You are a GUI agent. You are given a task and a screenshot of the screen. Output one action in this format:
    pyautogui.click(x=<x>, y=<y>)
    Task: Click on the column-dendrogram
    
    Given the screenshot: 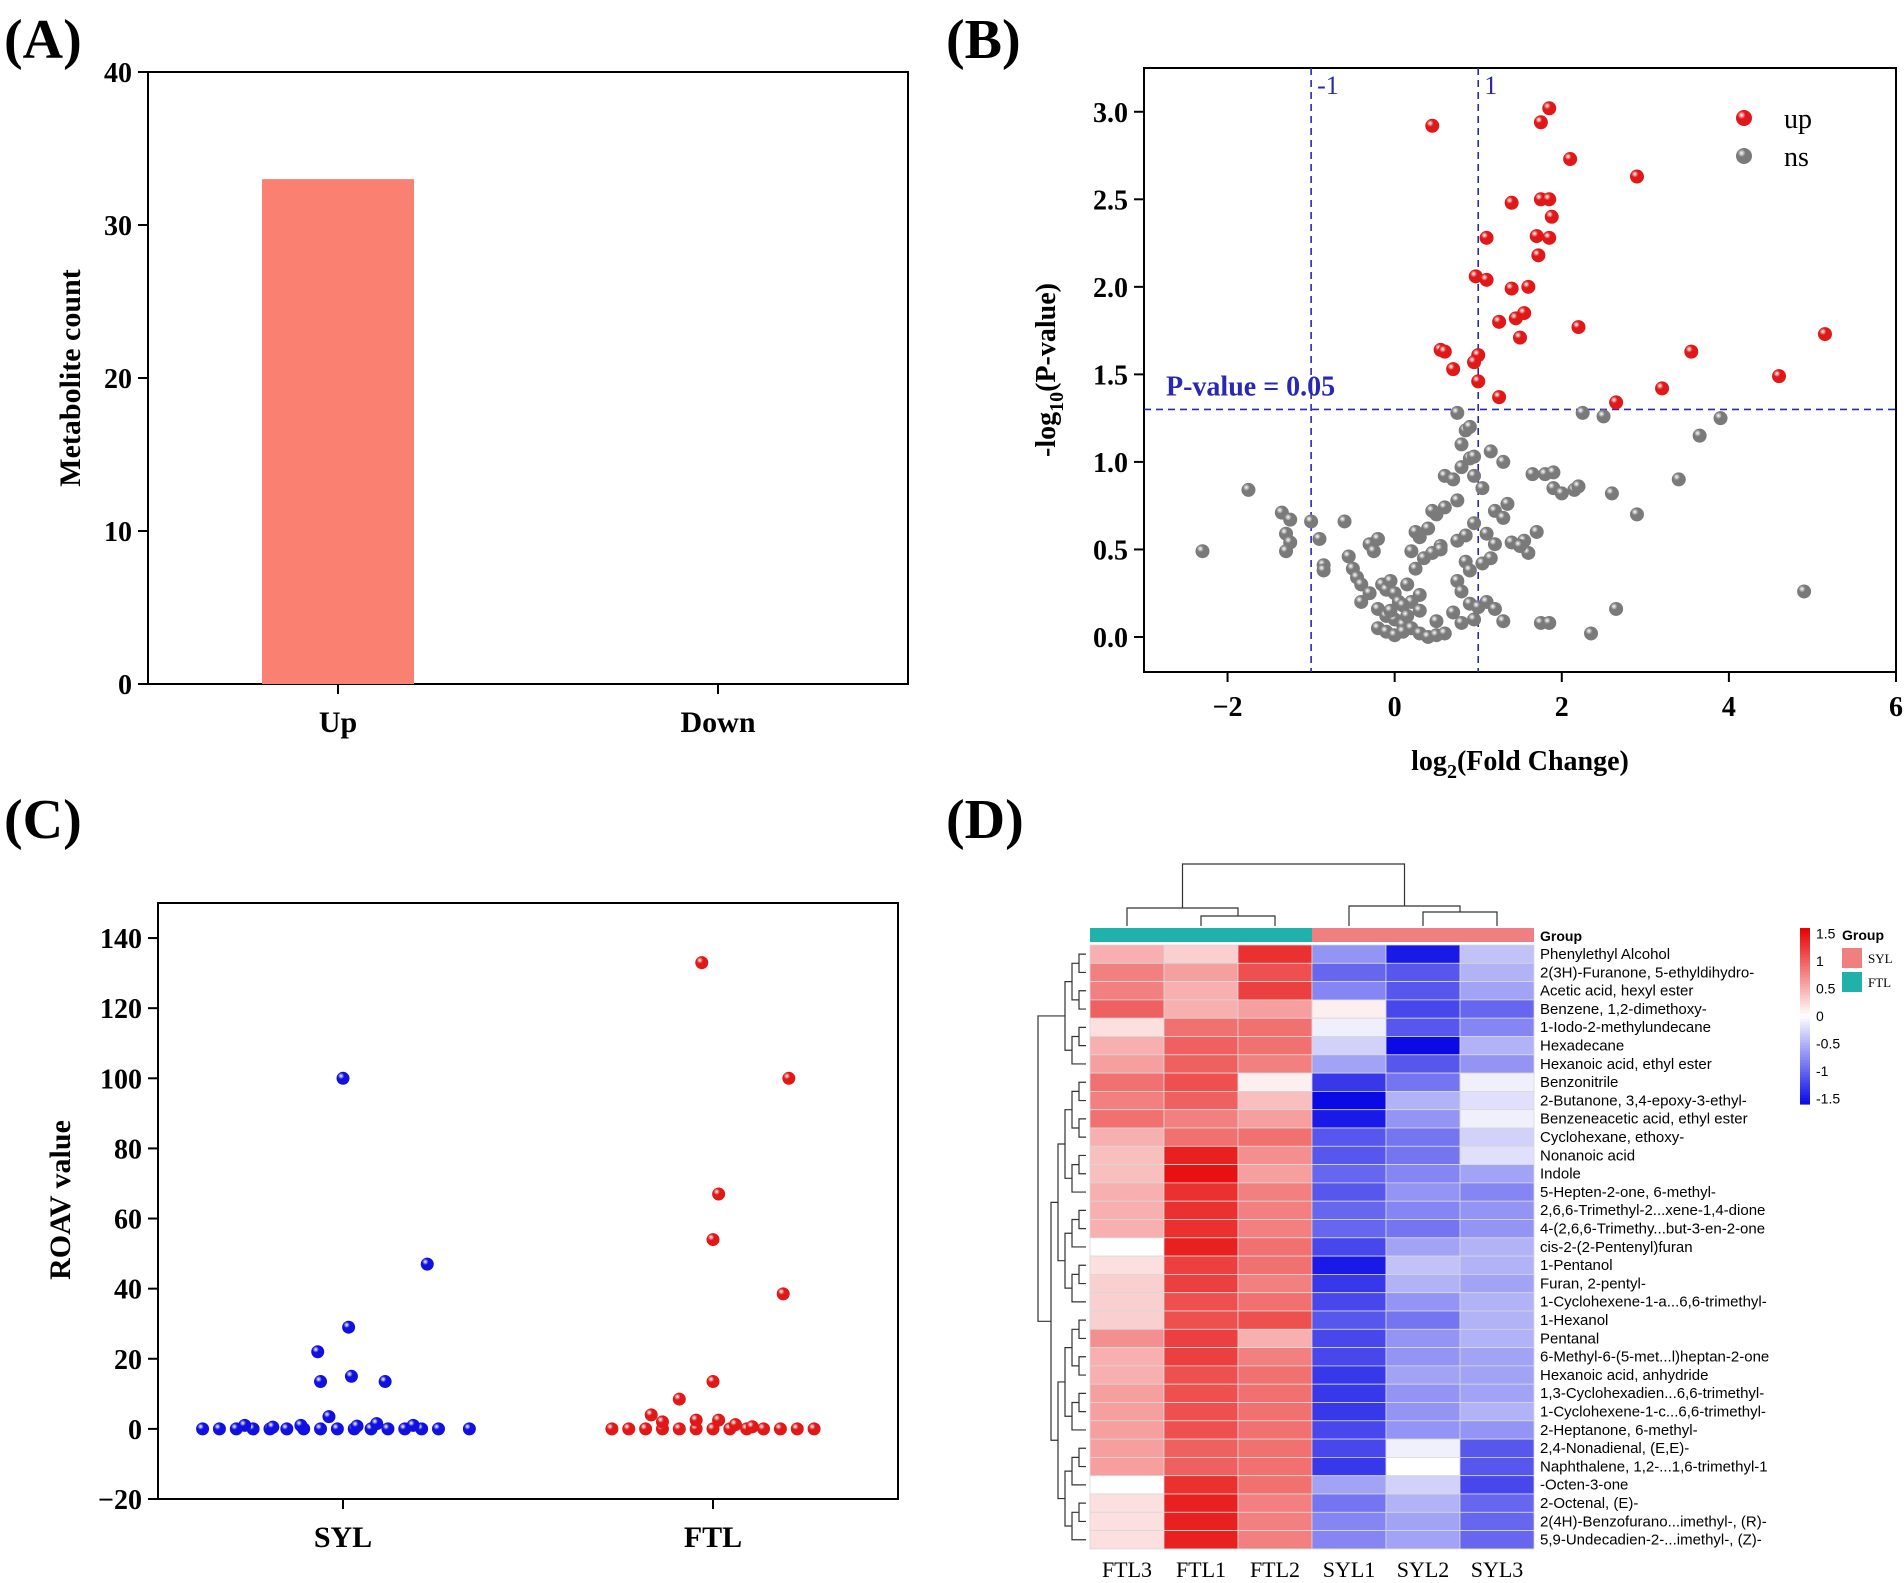 What is the action you would take?
    pyautogui.click(x=1312, y=894)
    